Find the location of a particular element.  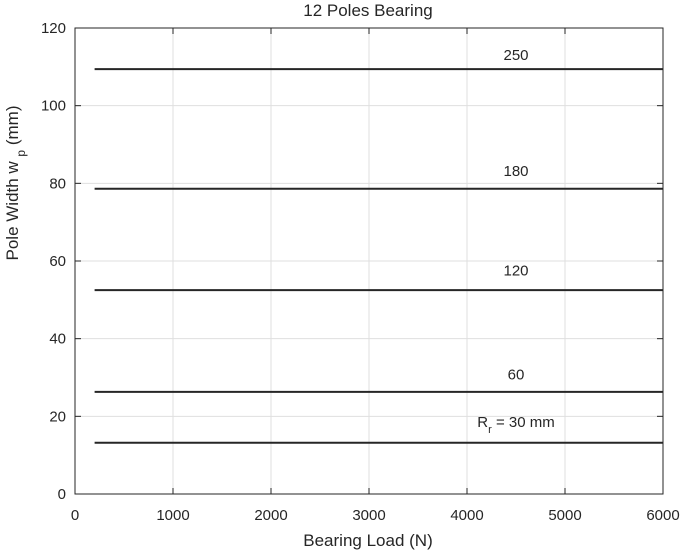

x-tick-label: 5000 is located at coordinates (564, 515).